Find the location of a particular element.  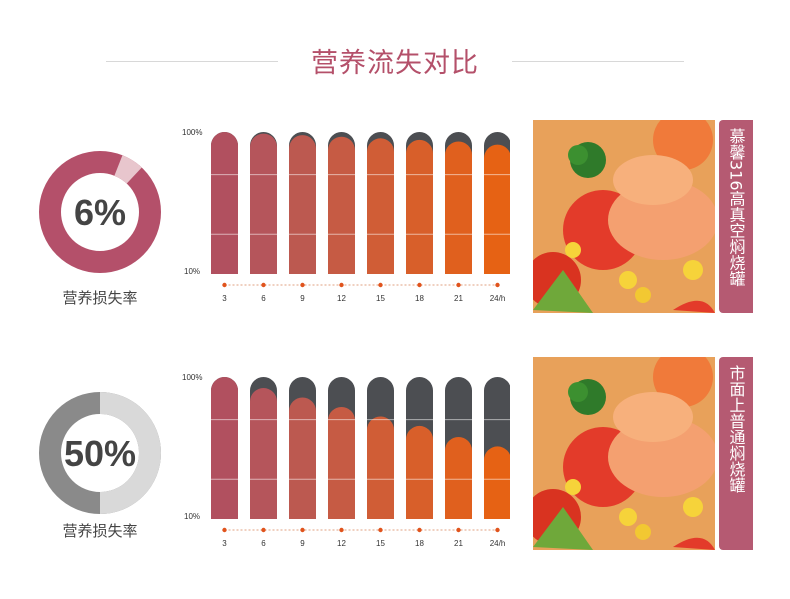

product-label-2: 市面上普通焖烧罐 is located at coordinates (736, 453).